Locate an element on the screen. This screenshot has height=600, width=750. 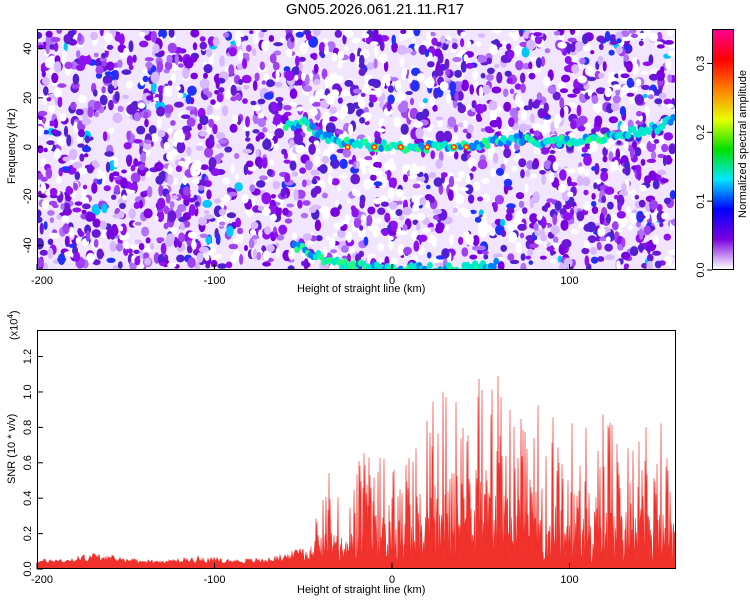
snr-ytick-label: 0.4 is located at coordinates (28, 498).